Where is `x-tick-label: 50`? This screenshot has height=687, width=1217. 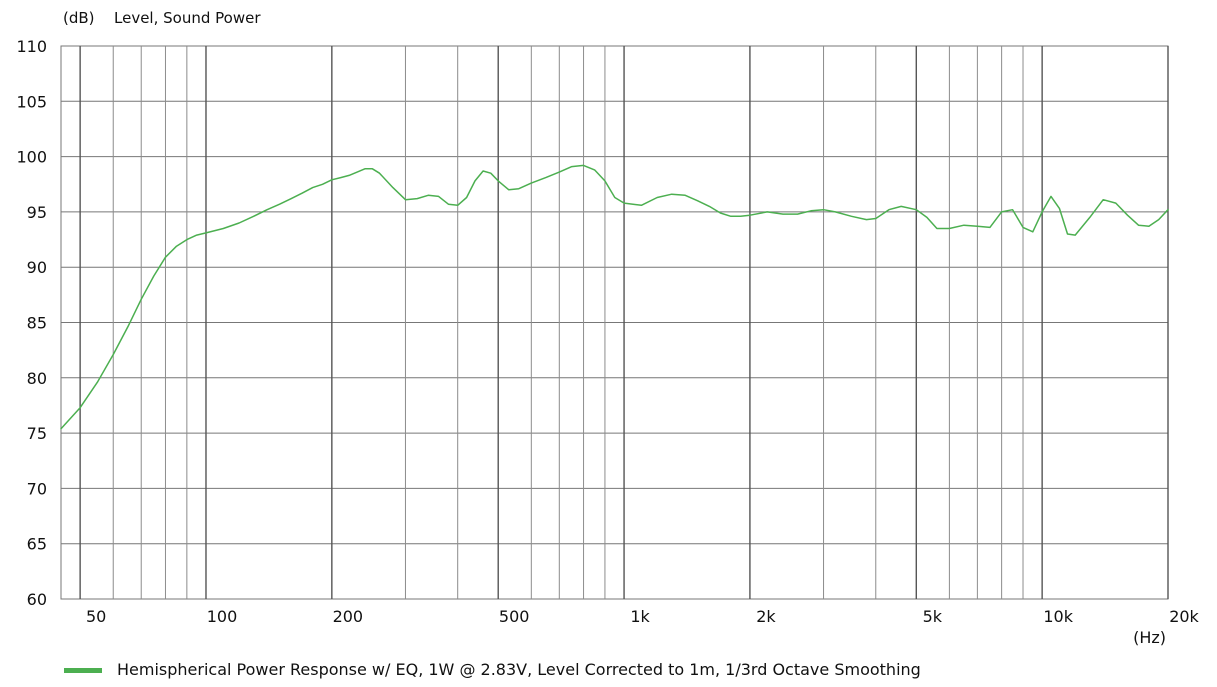 x-tick-label: 50 is located at coordinates (96, 616).